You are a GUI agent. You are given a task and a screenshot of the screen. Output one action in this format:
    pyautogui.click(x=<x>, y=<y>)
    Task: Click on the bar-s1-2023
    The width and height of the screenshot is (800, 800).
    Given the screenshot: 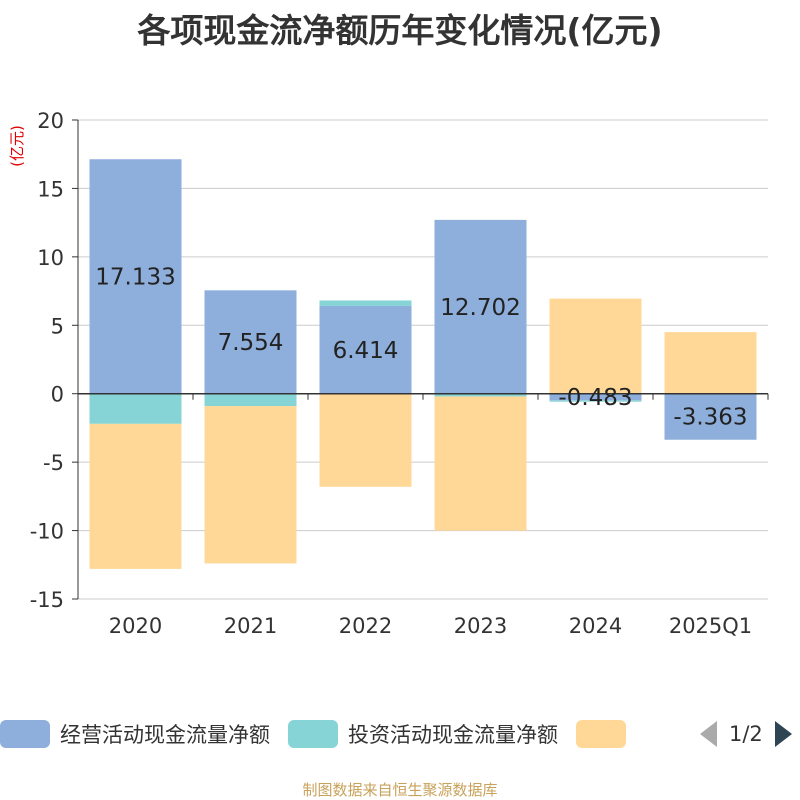 What is the action you would take?
    pyautogui.click(x=480, y=395)
    